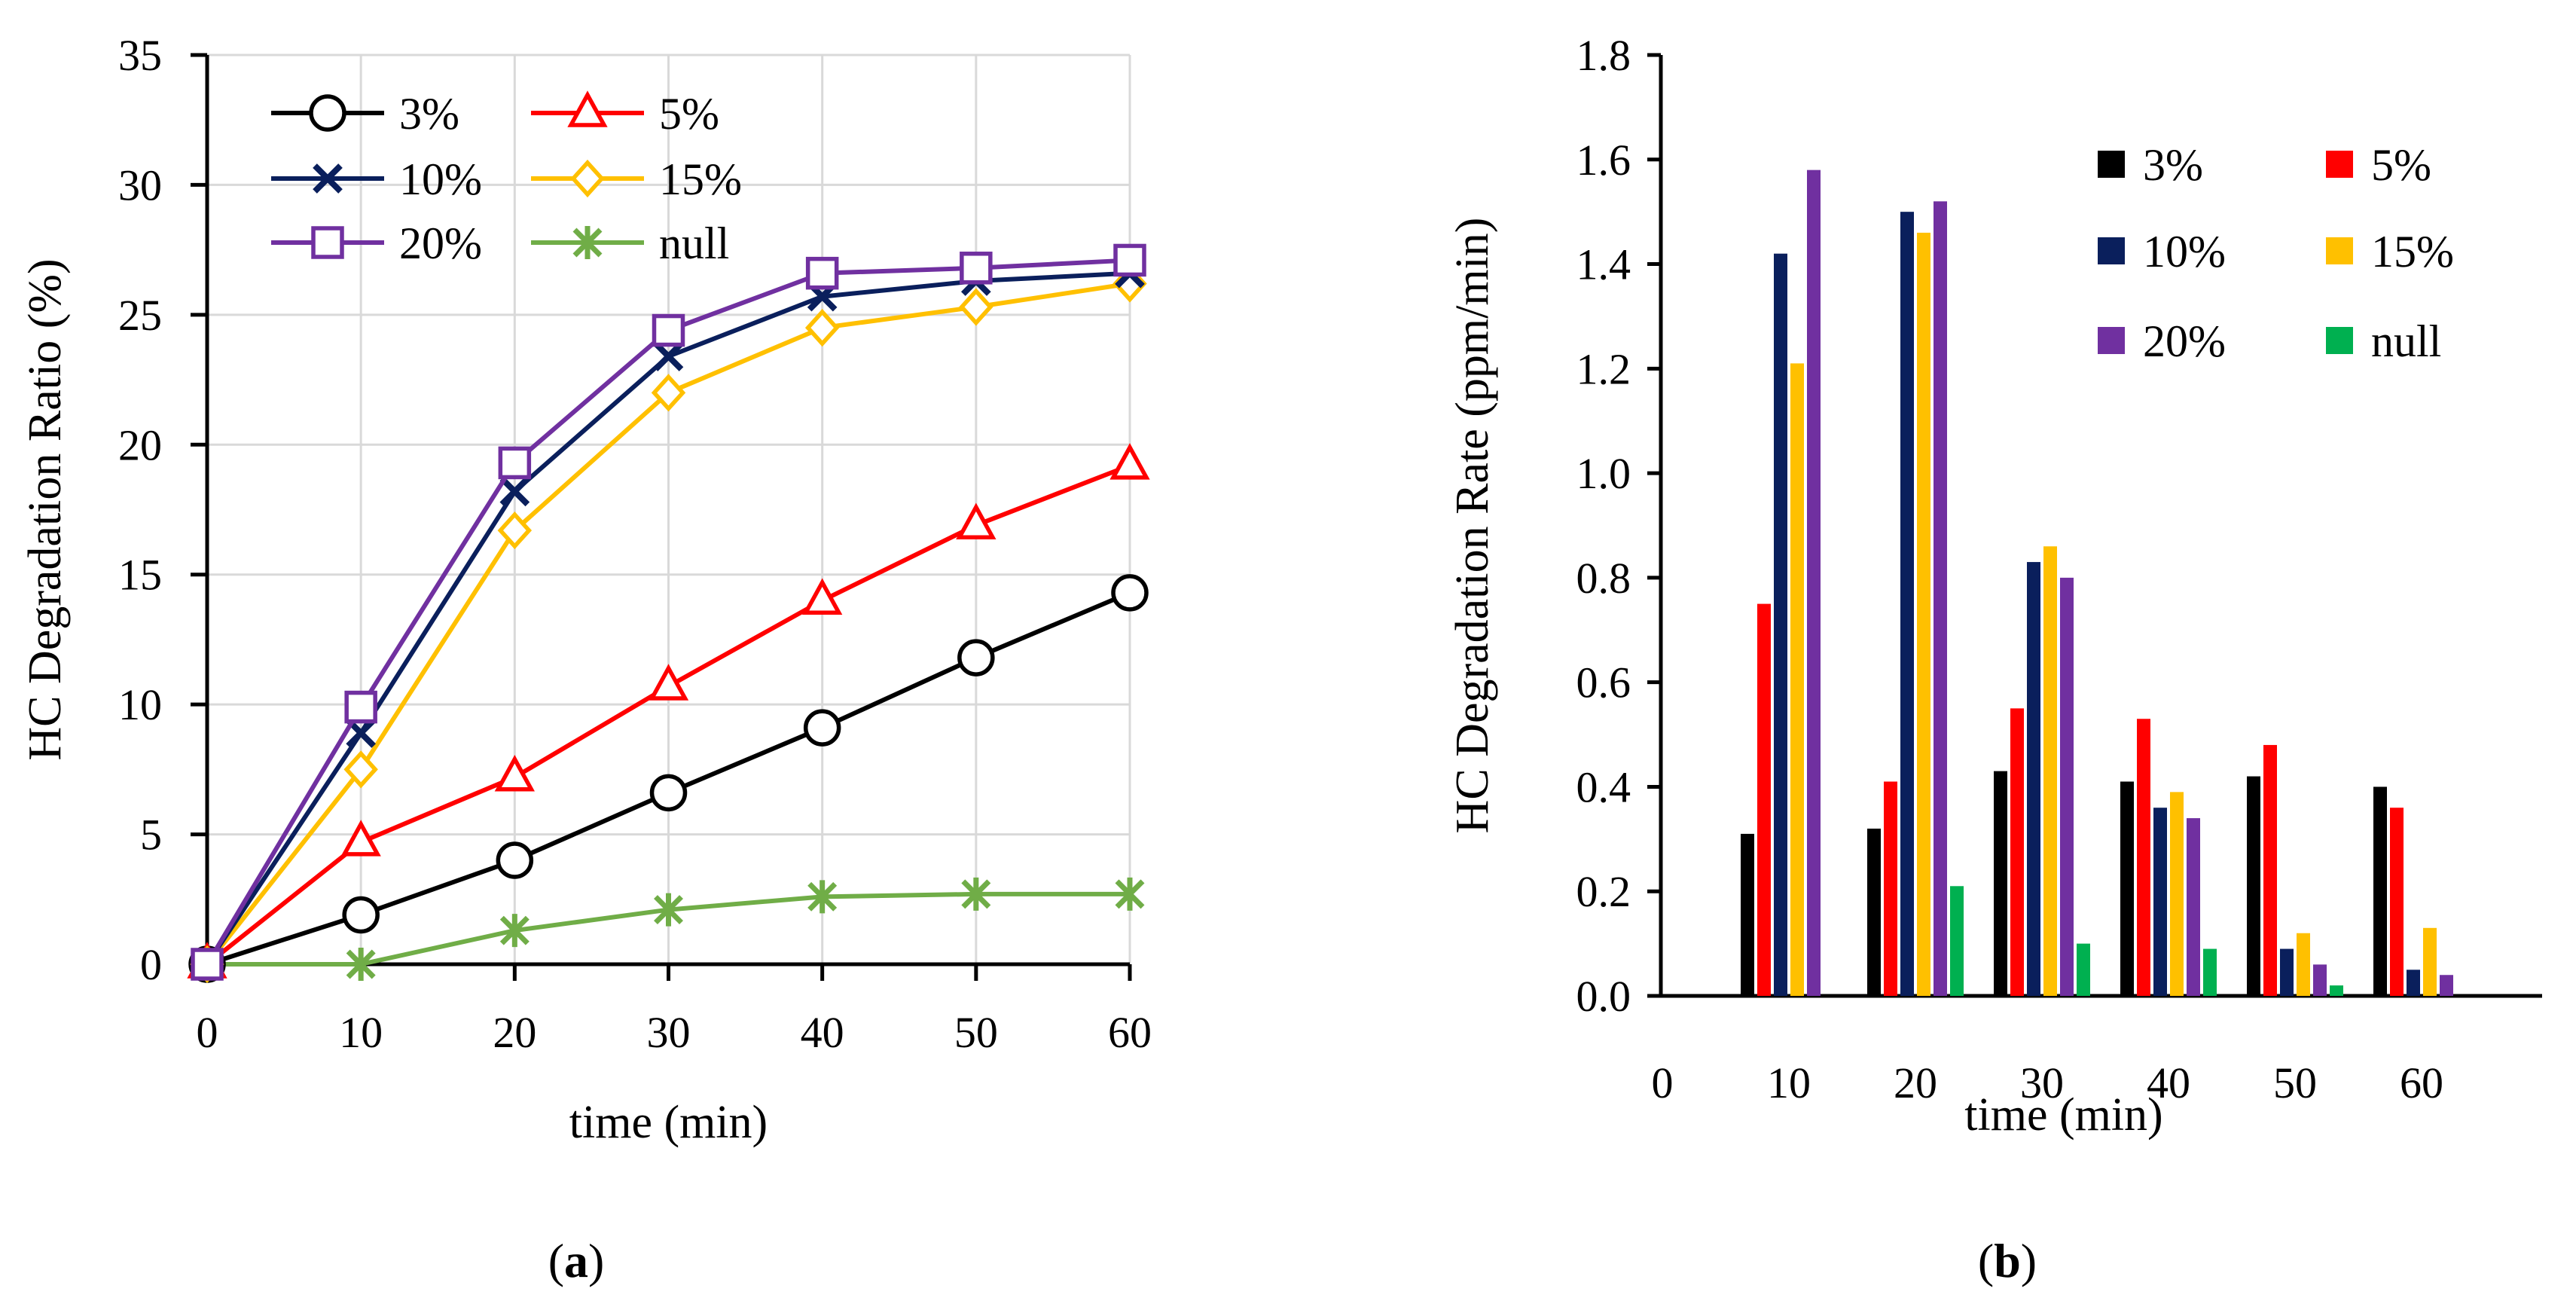 The image size is (2576, 1304). I want to click on legend-marker-15pct, so click(588, 178).